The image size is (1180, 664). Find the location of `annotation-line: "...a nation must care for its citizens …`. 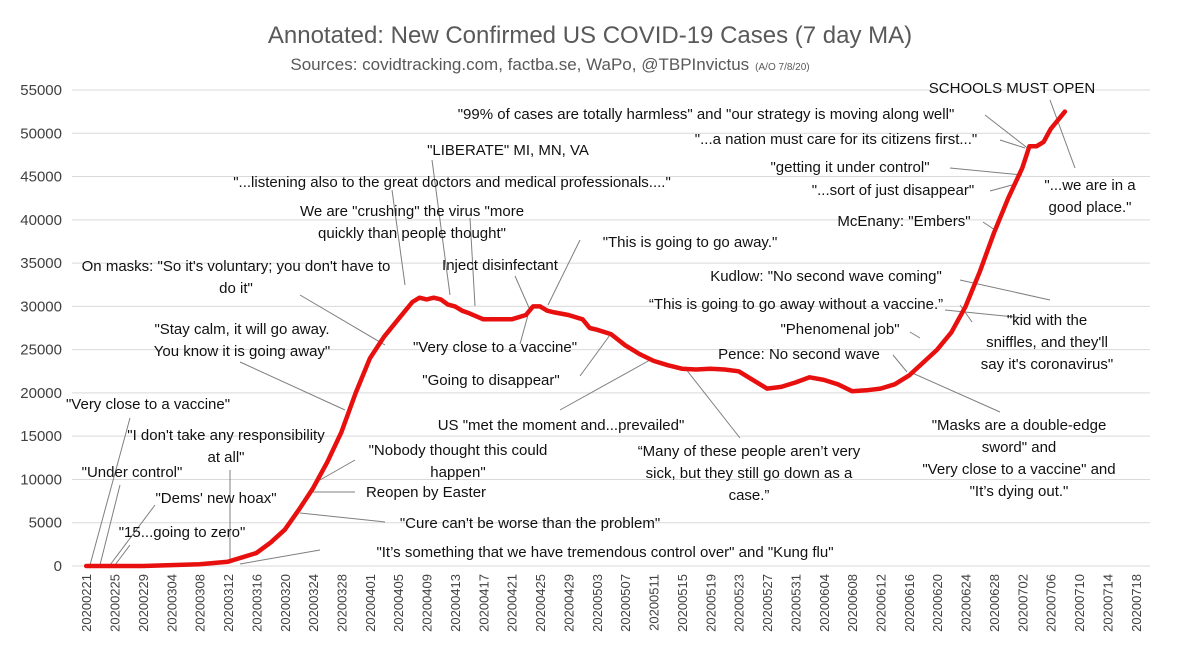

annotation-line: "...a nation must care for its citizens … is located at coordinates (836, 139).